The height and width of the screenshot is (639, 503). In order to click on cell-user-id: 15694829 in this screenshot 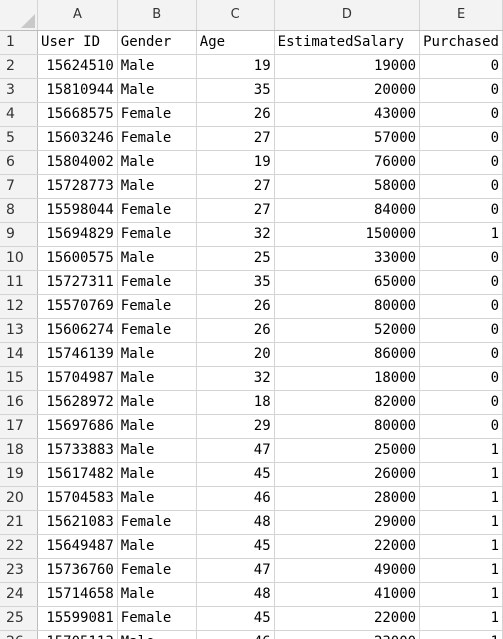, I will do `click(77, 234)`.